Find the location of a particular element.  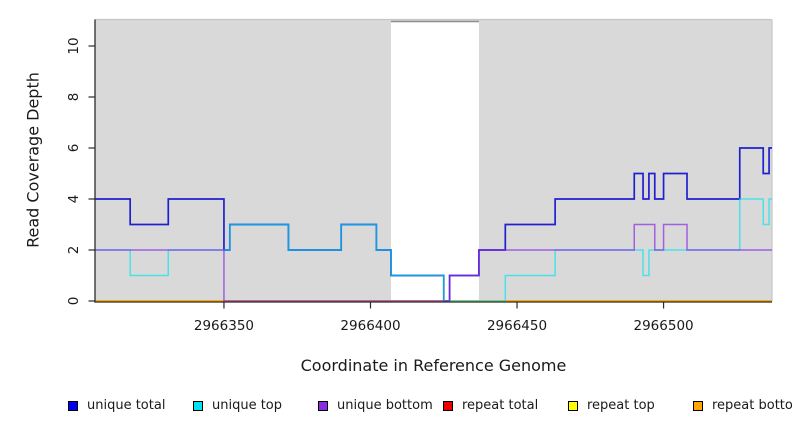

x-tick-label: 2966500 is located at coordinates (664, 326).